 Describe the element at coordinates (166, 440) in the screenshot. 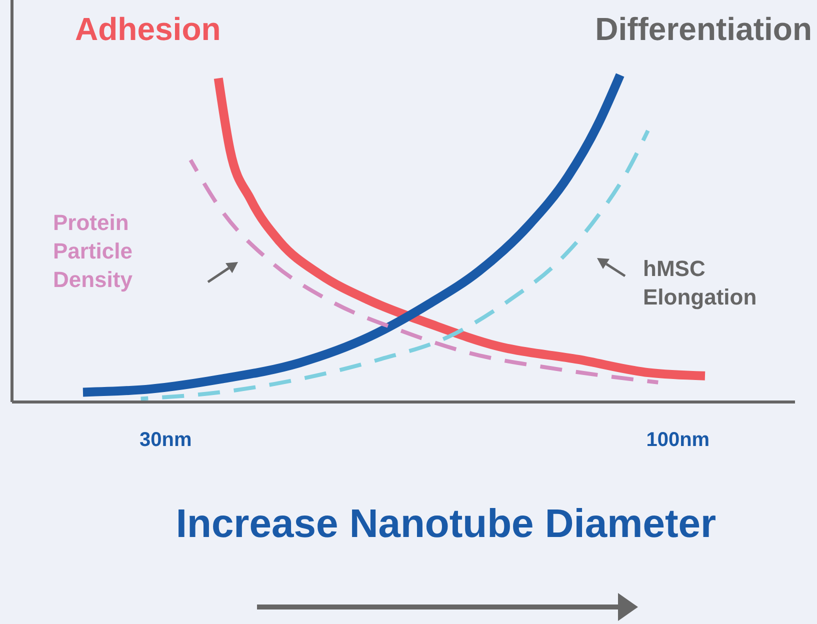

I see `x-tick-label: 30nm` at that location.